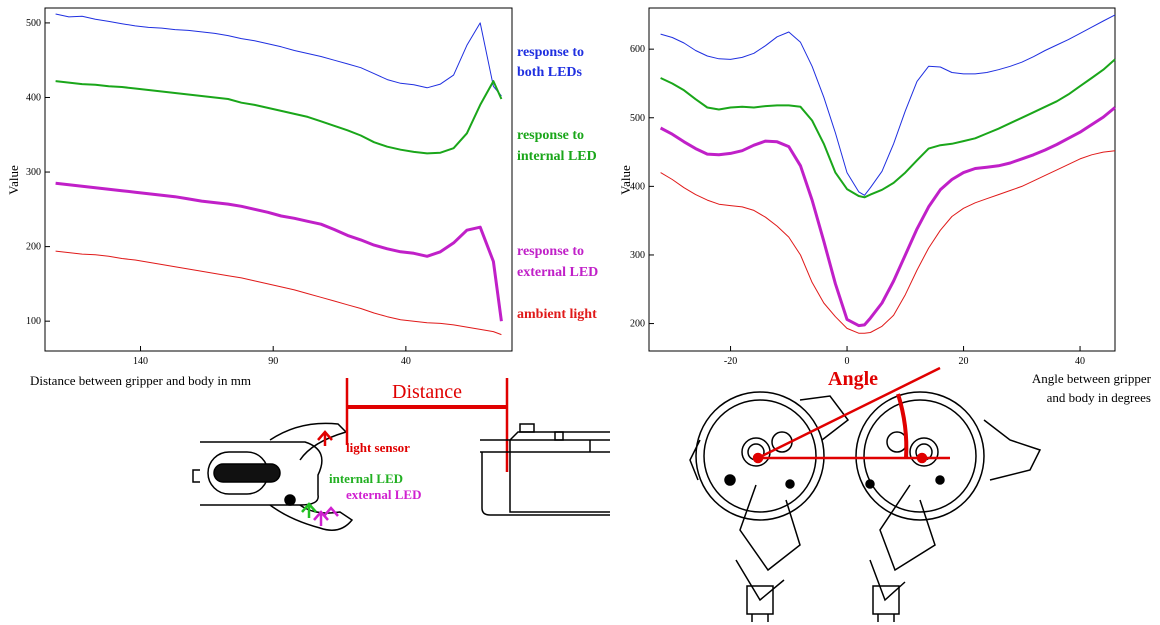 The image size is (1160, 625). What do you see at coordinates (427, 392) in the screenshot?
I see `distance-label: Distance` at bounding box center [427, 392].